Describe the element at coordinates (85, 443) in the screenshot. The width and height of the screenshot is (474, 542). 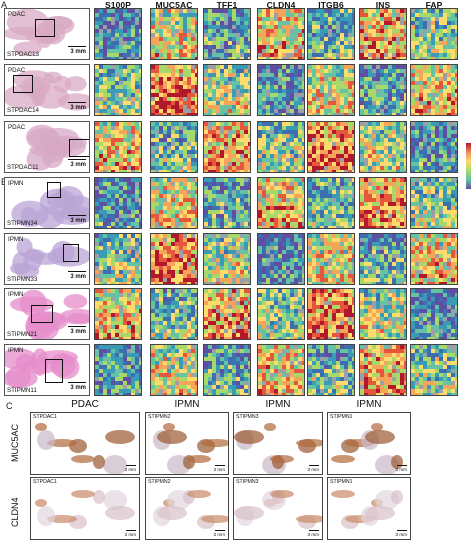
I see `ihc-image-panel: STPDAC1 3 mm` at that location.